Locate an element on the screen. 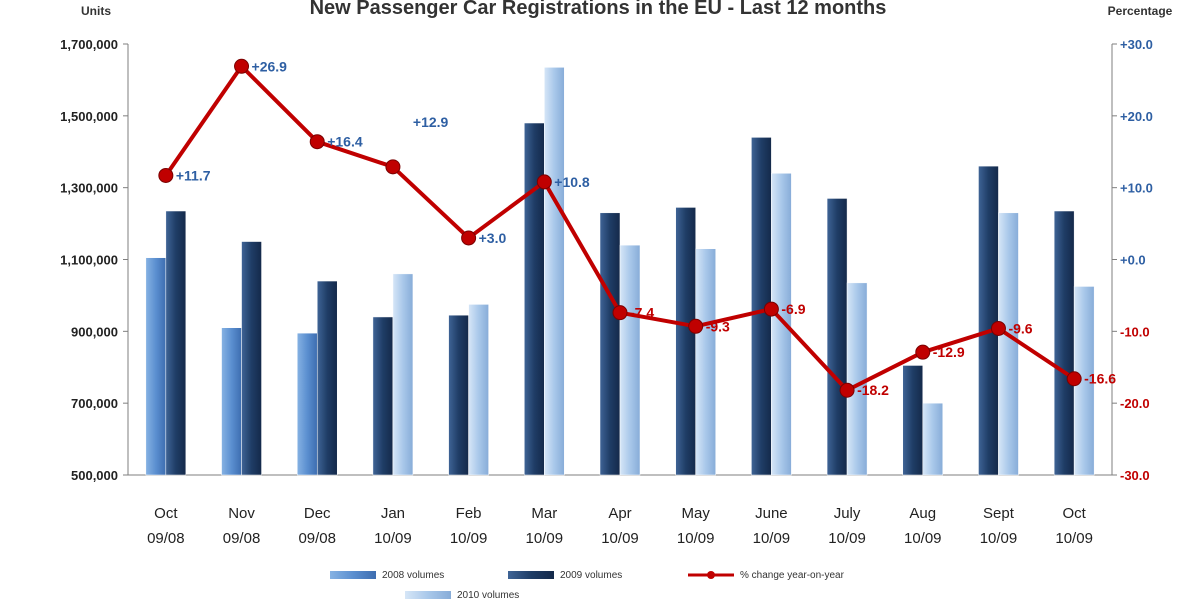 This screenshot has height=600, width=1200. left-tick-label: 700,000 is located at coordinates (94, 403).